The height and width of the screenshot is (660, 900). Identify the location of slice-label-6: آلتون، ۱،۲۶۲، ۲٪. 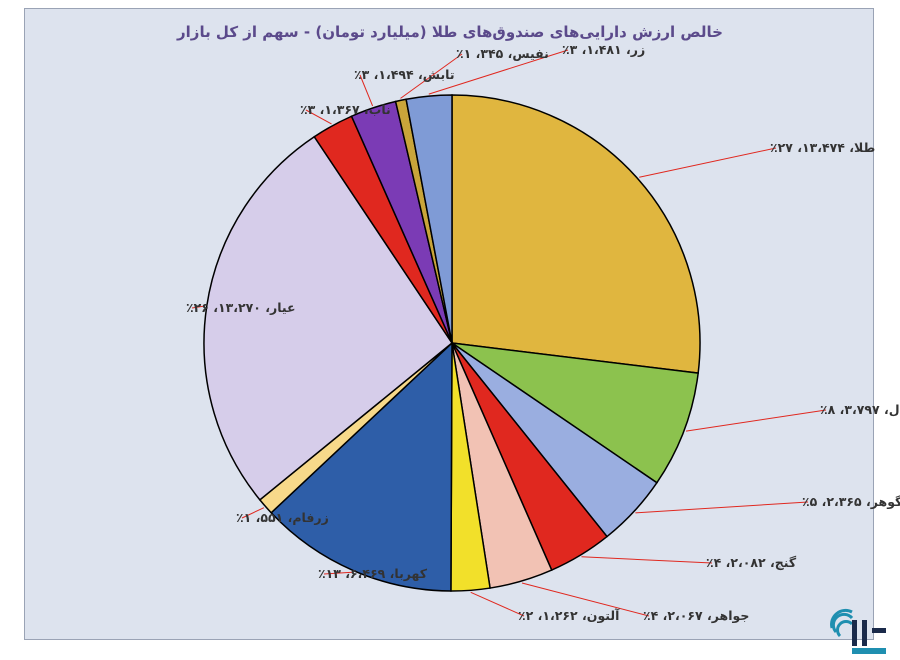
(569, 615).